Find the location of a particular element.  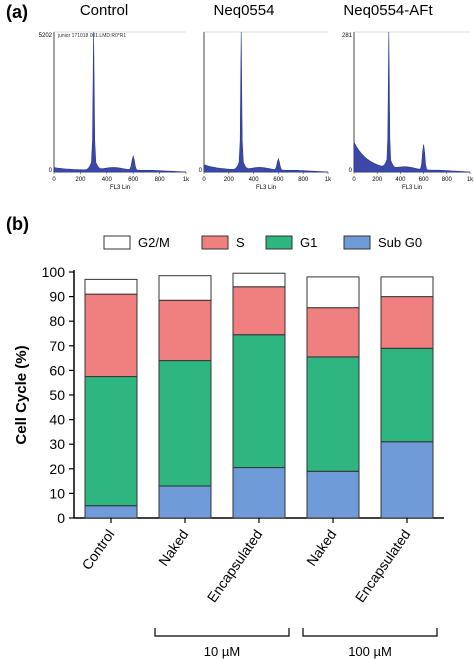

hist-title-neq0554-aft: Neq0554-AFt is located at coordinates (388, 10).